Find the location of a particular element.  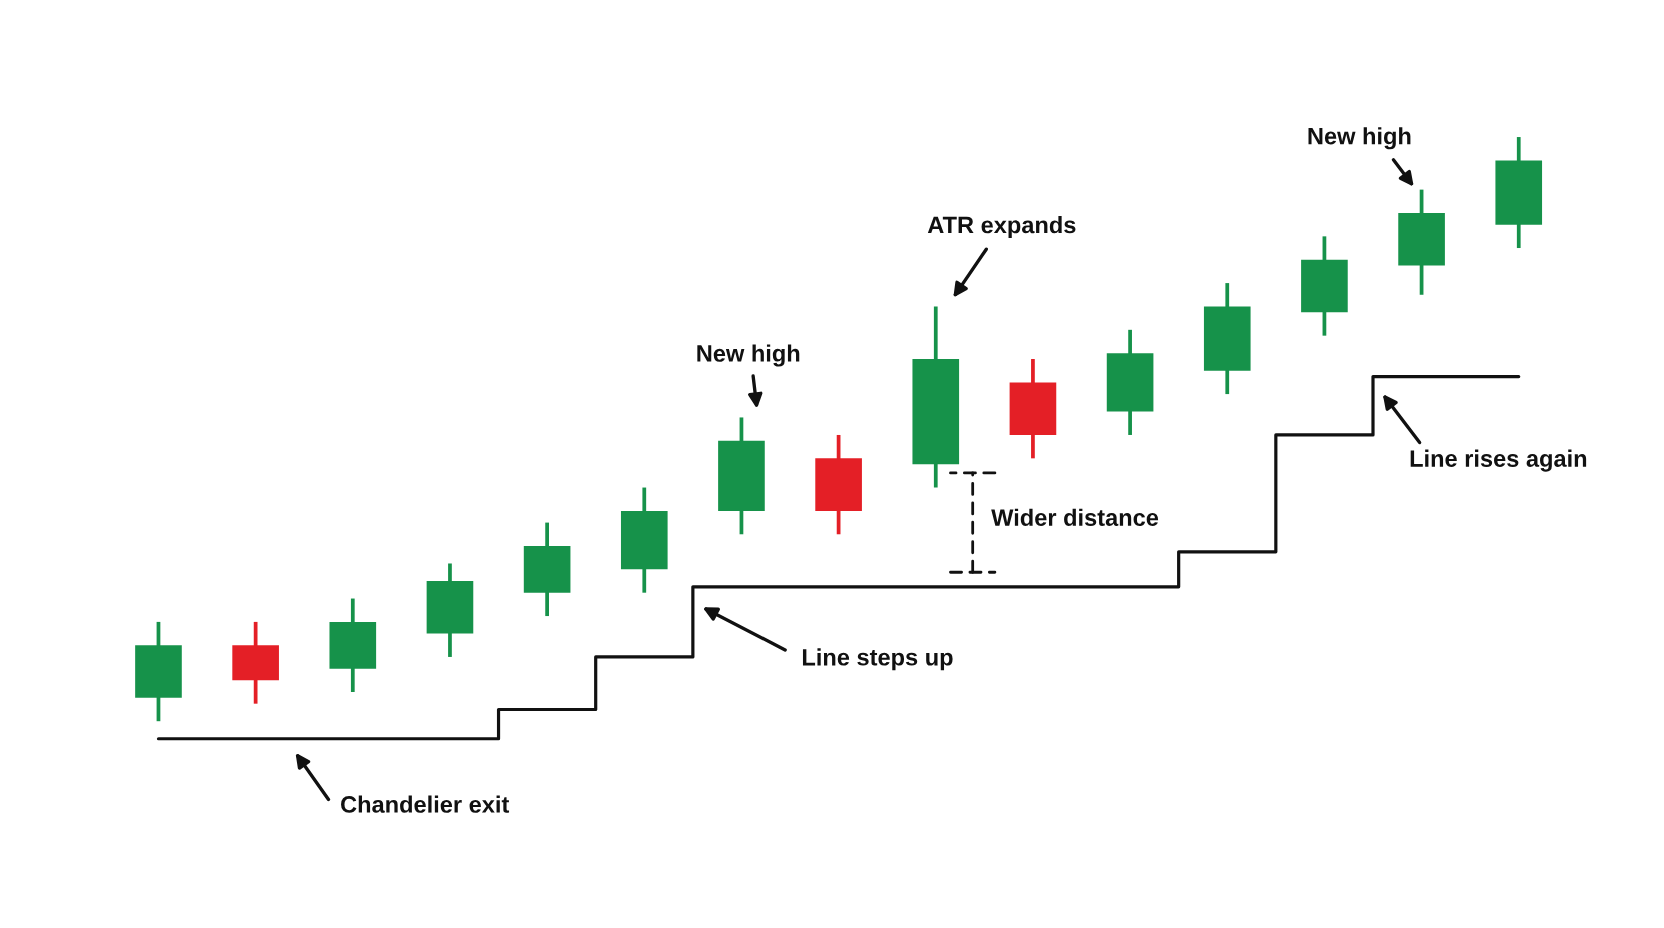

annotation: ATR expands is located at coordinates (1001, 227).